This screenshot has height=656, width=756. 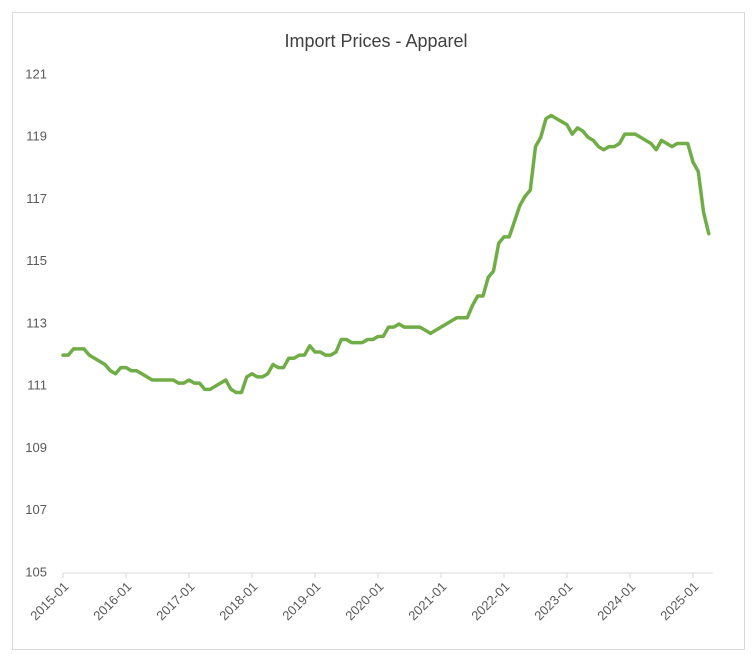 I want to click on y-tick-label: 105, so click(x=36, y=571).